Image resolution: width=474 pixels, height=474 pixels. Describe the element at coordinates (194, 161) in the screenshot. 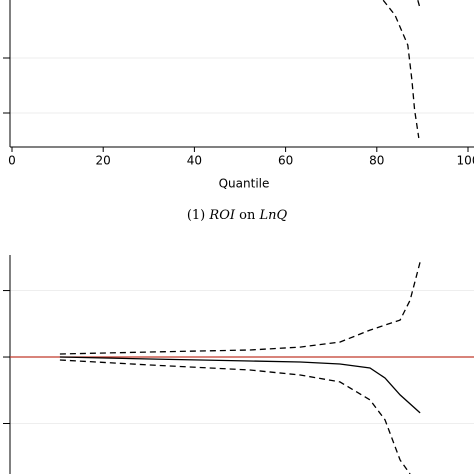

I see `x-tick-label: 40` at that location.